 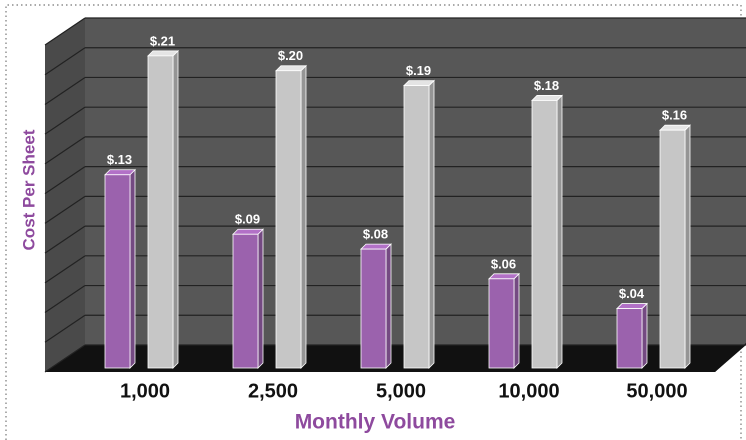 I want to click on side-wall, so click(x=65, y=195).